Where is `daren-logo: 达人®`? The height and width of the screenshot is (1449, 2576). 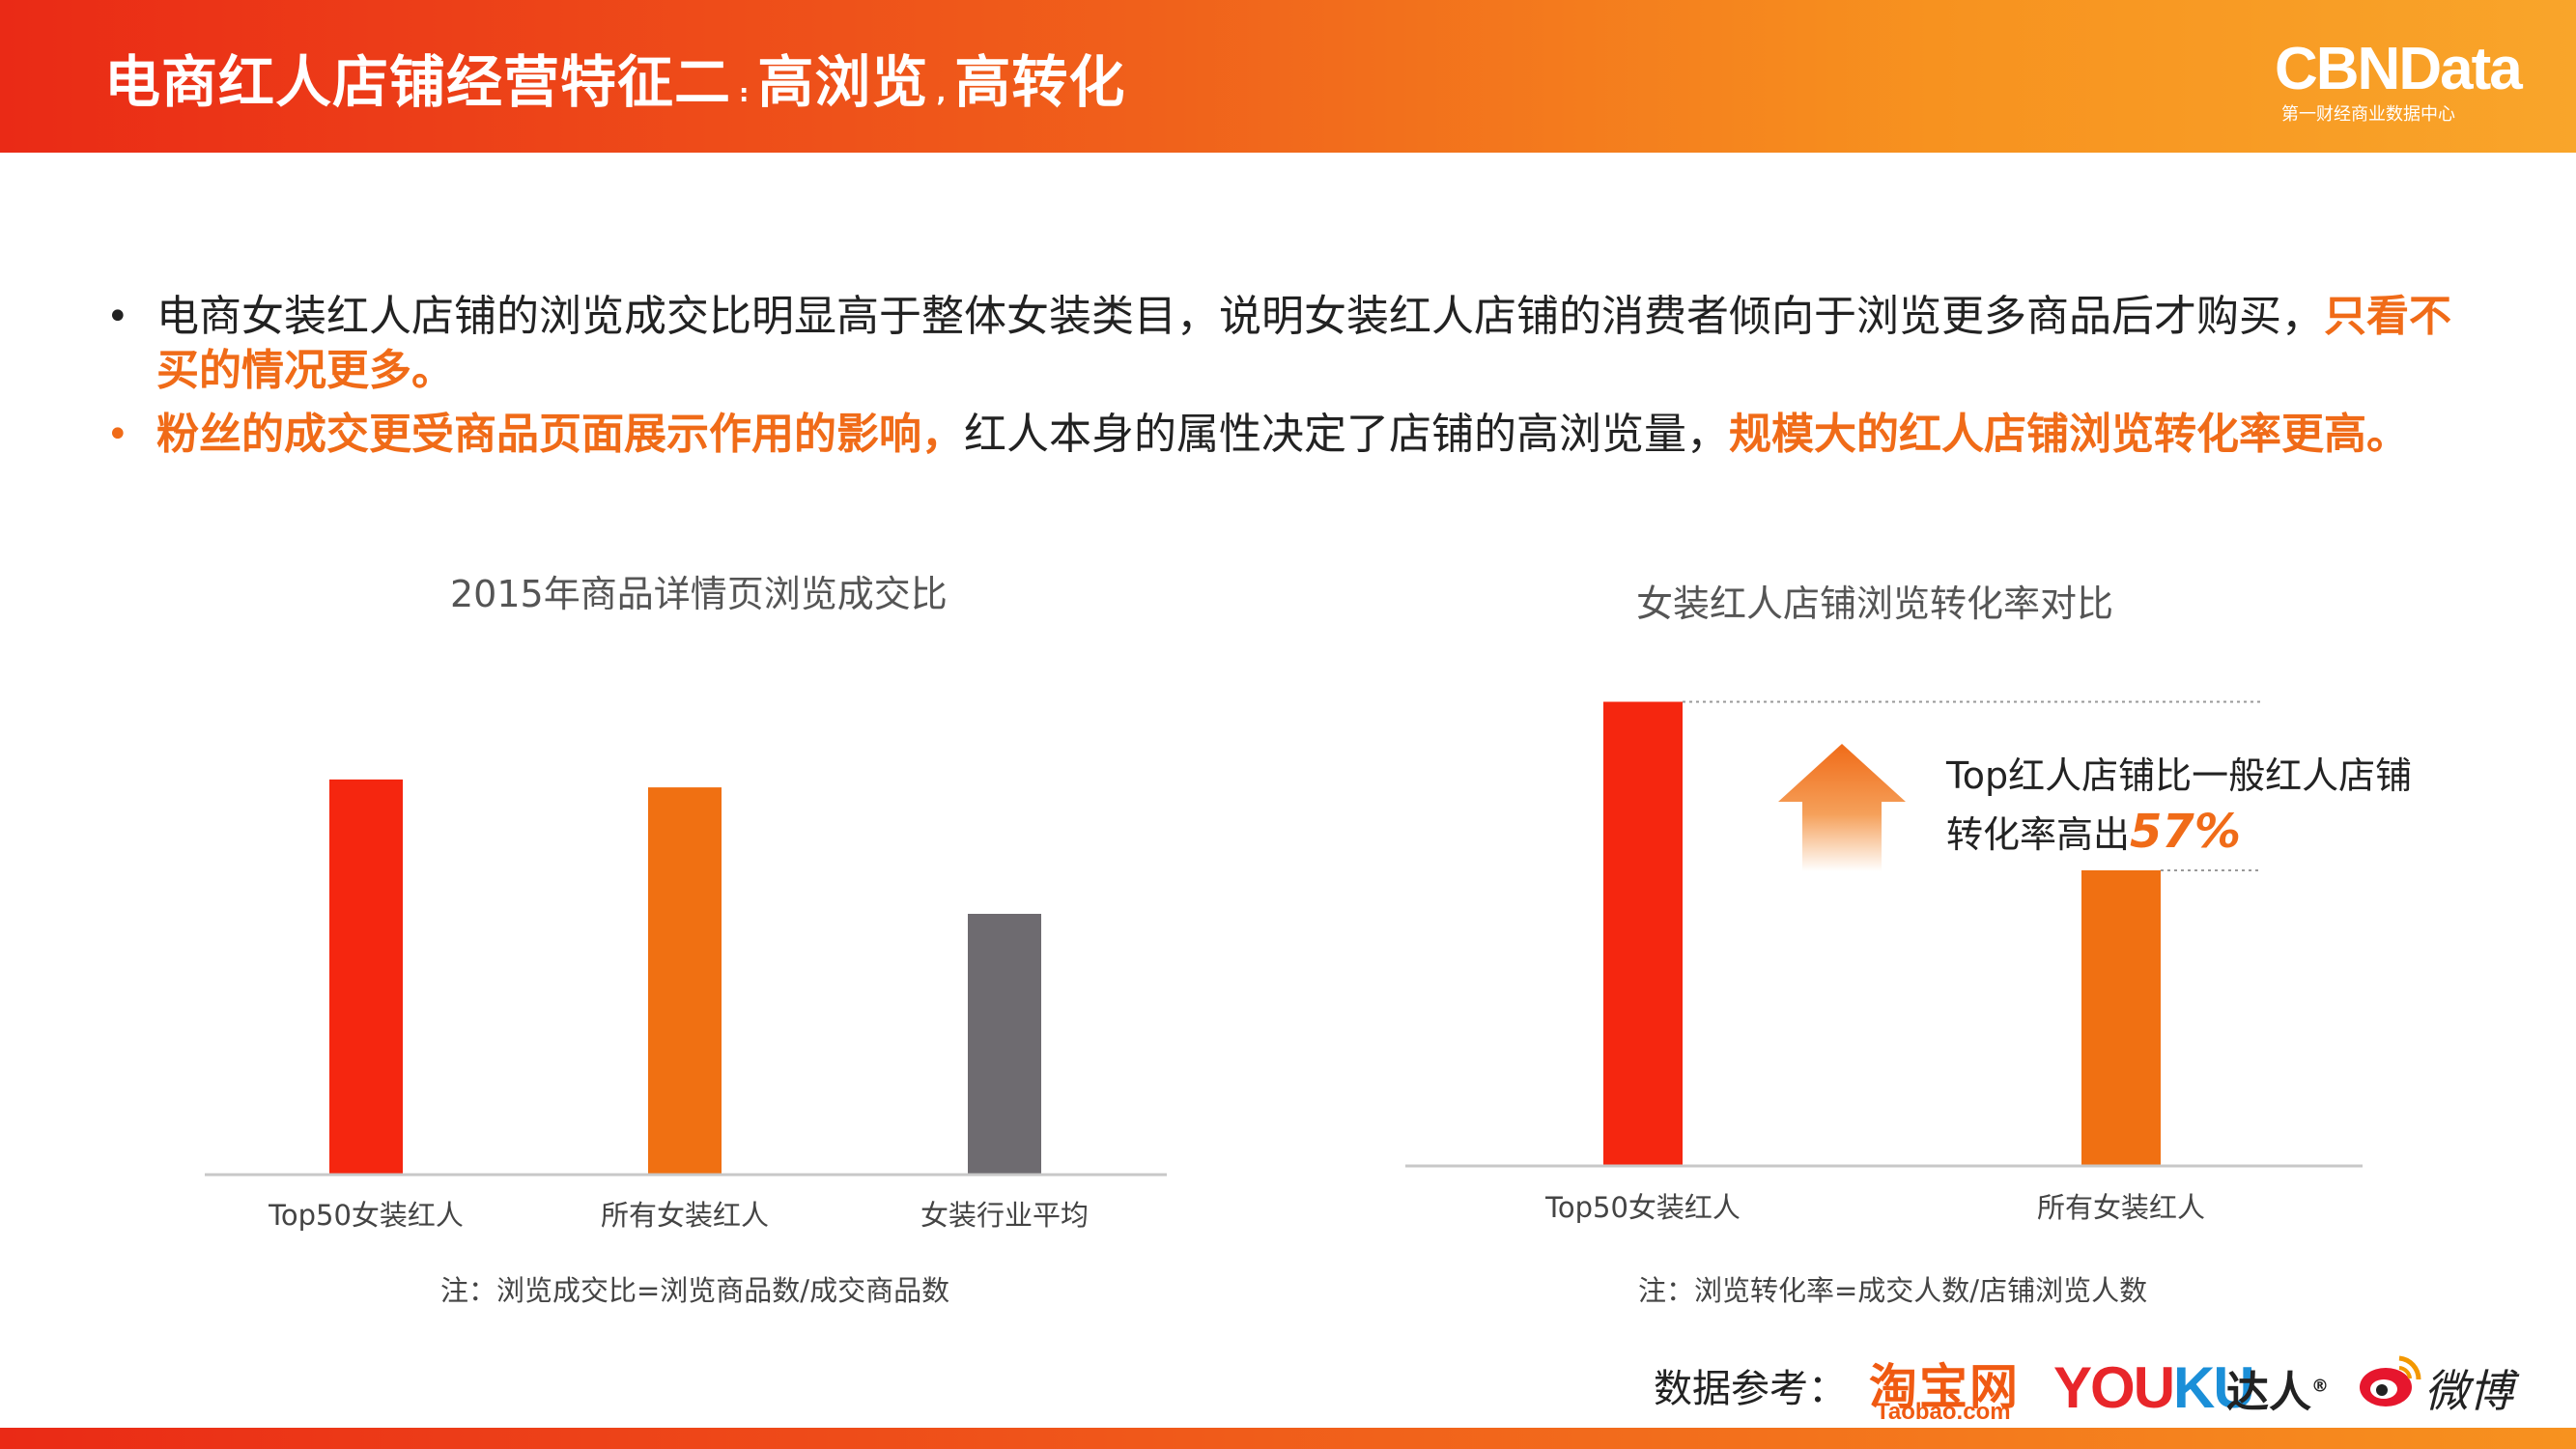 daren-logo: 达人® is located at coordinates (2277, 1388).